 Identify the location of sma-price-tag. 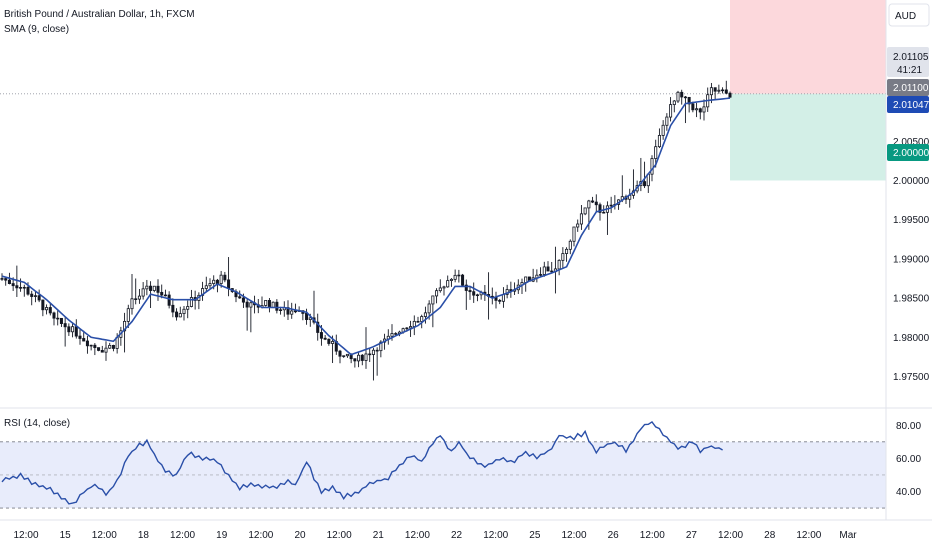
(908, 104).